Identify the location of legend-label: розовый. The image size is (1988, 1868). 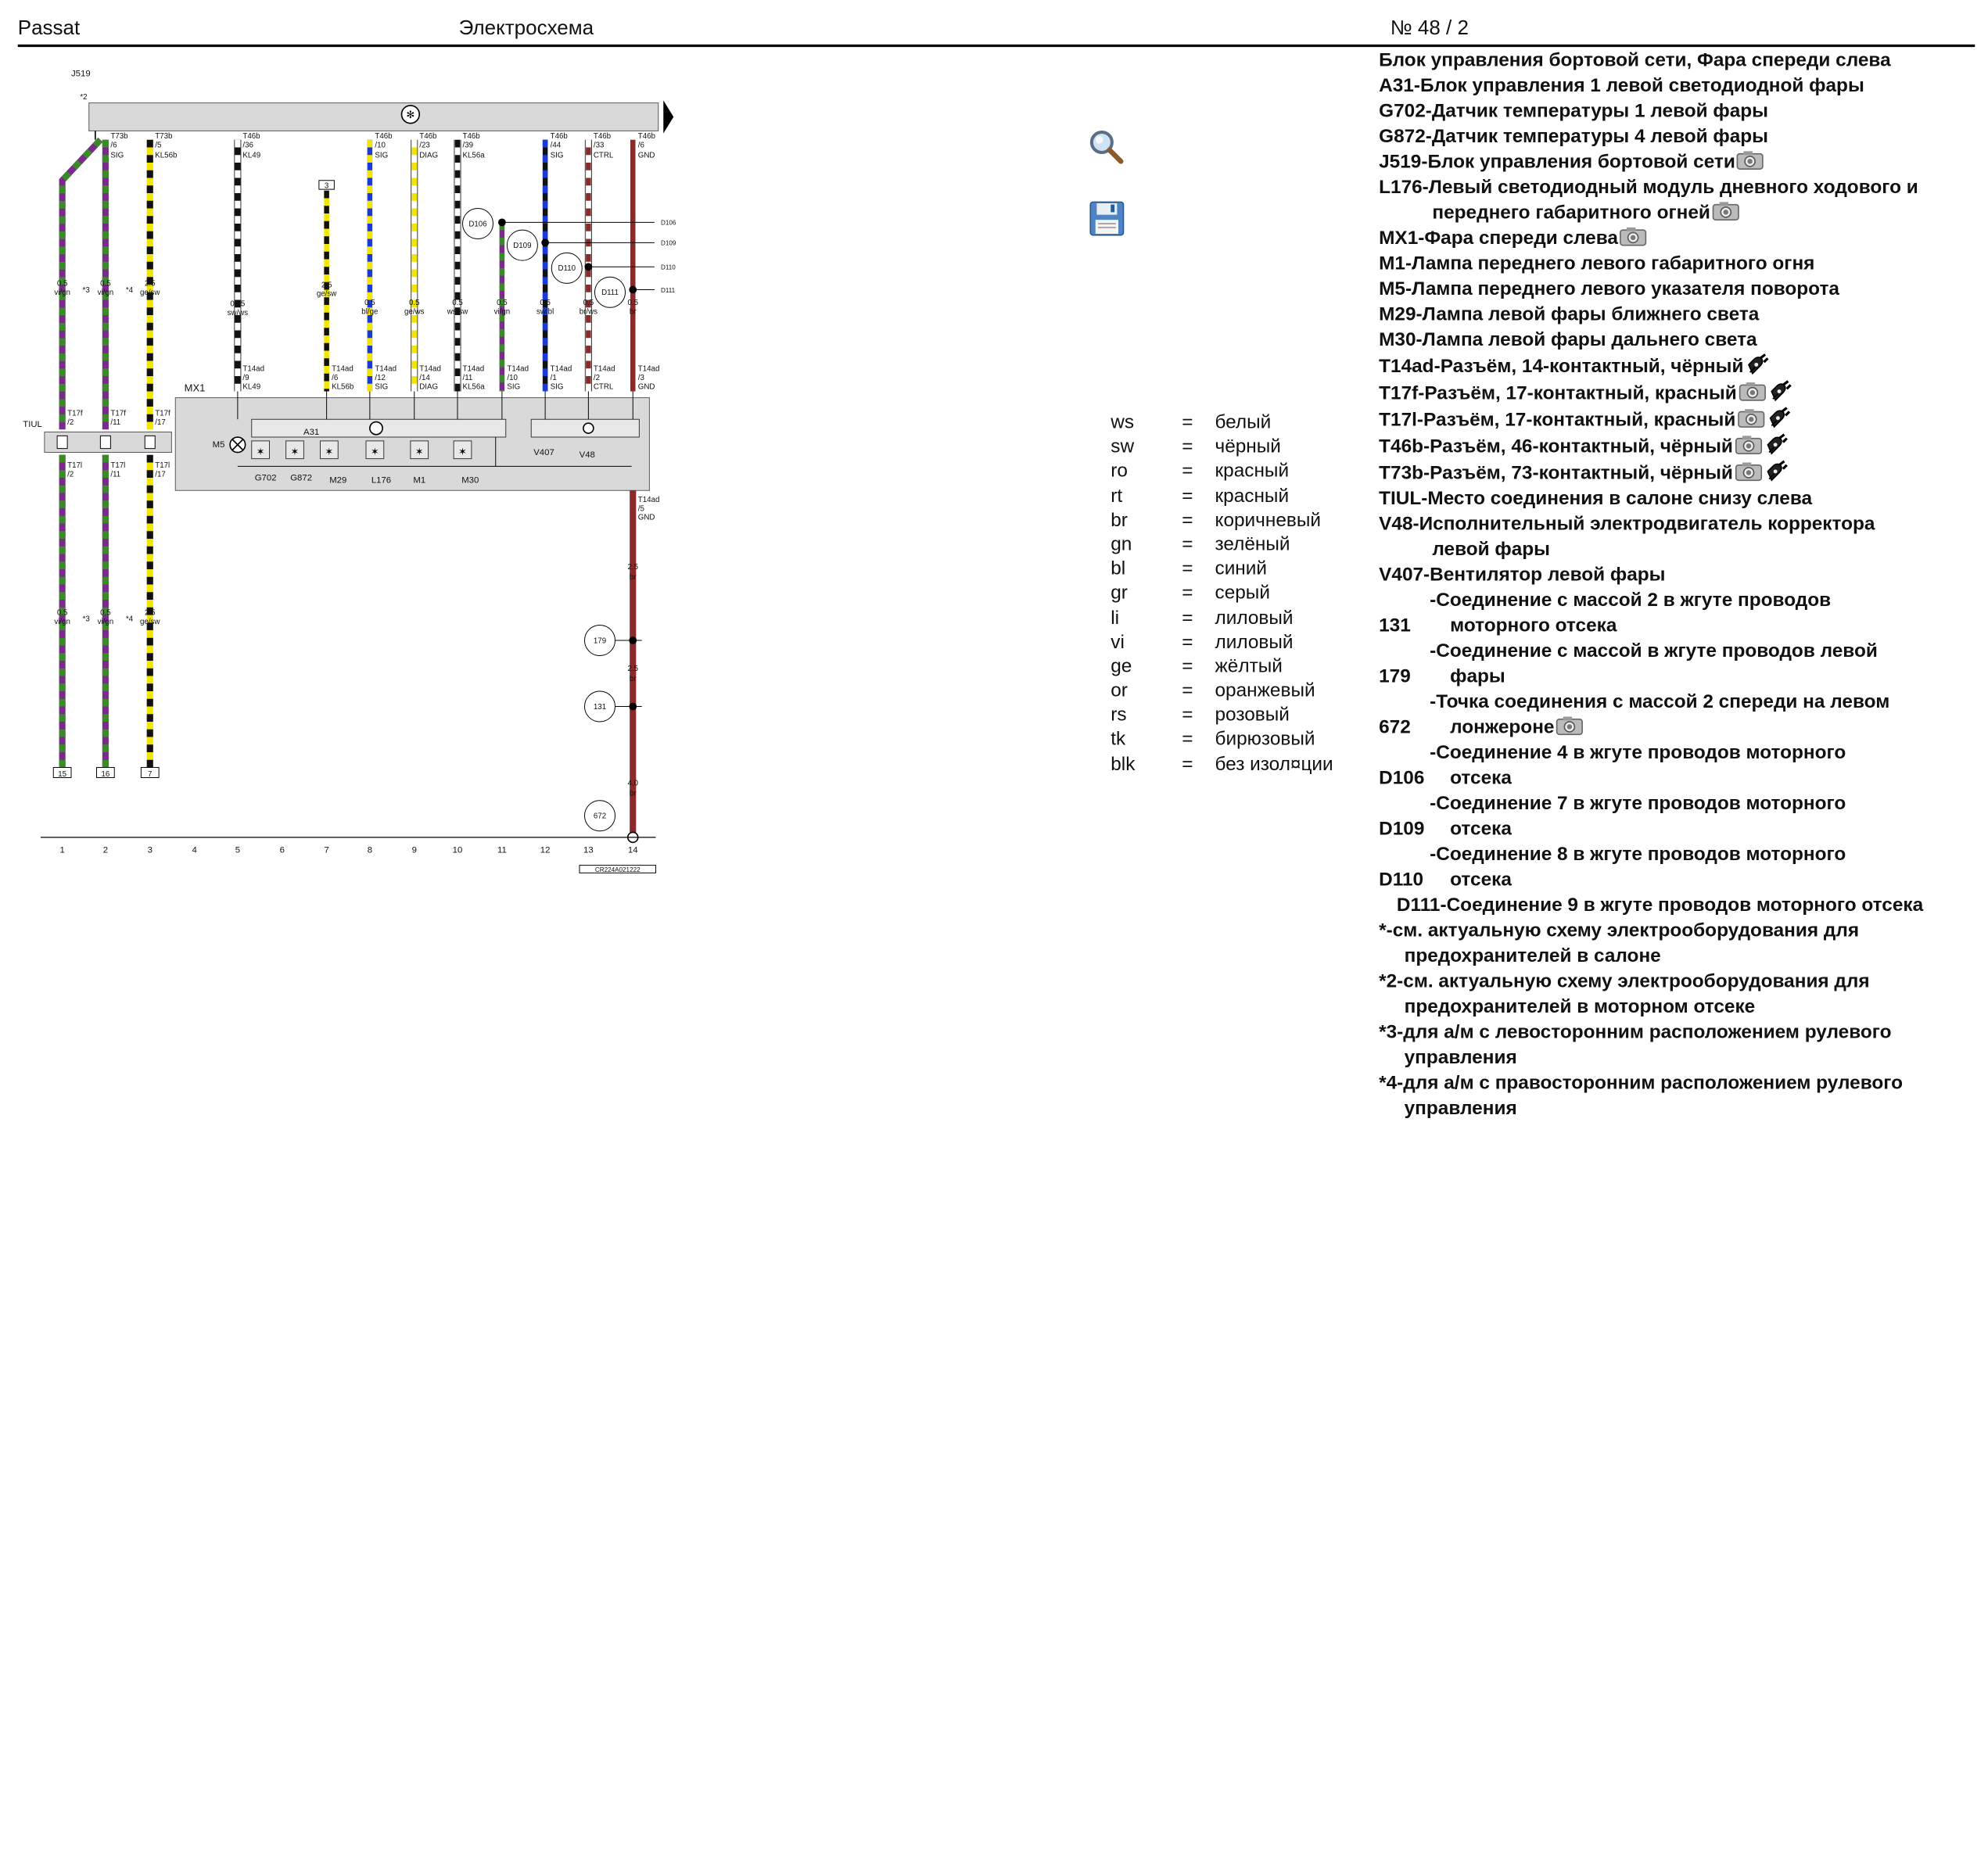
(1252, 715).